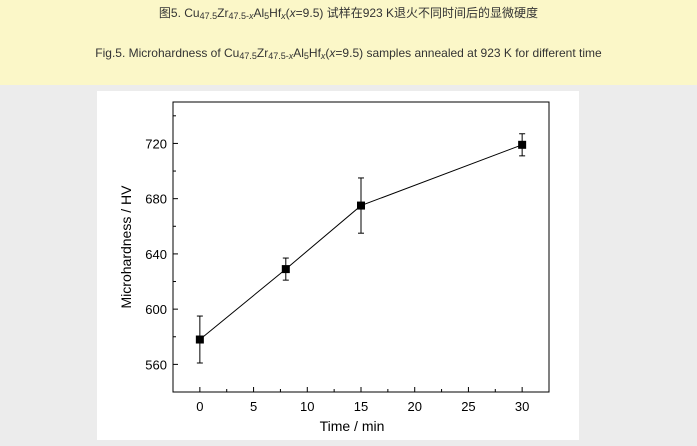 This screenshot has width=697, height=446. What do you see at coordinates (251, 16) in the screenshot?
I see `caption-zh-sub2-var: x` at bounding box center [251, 16].